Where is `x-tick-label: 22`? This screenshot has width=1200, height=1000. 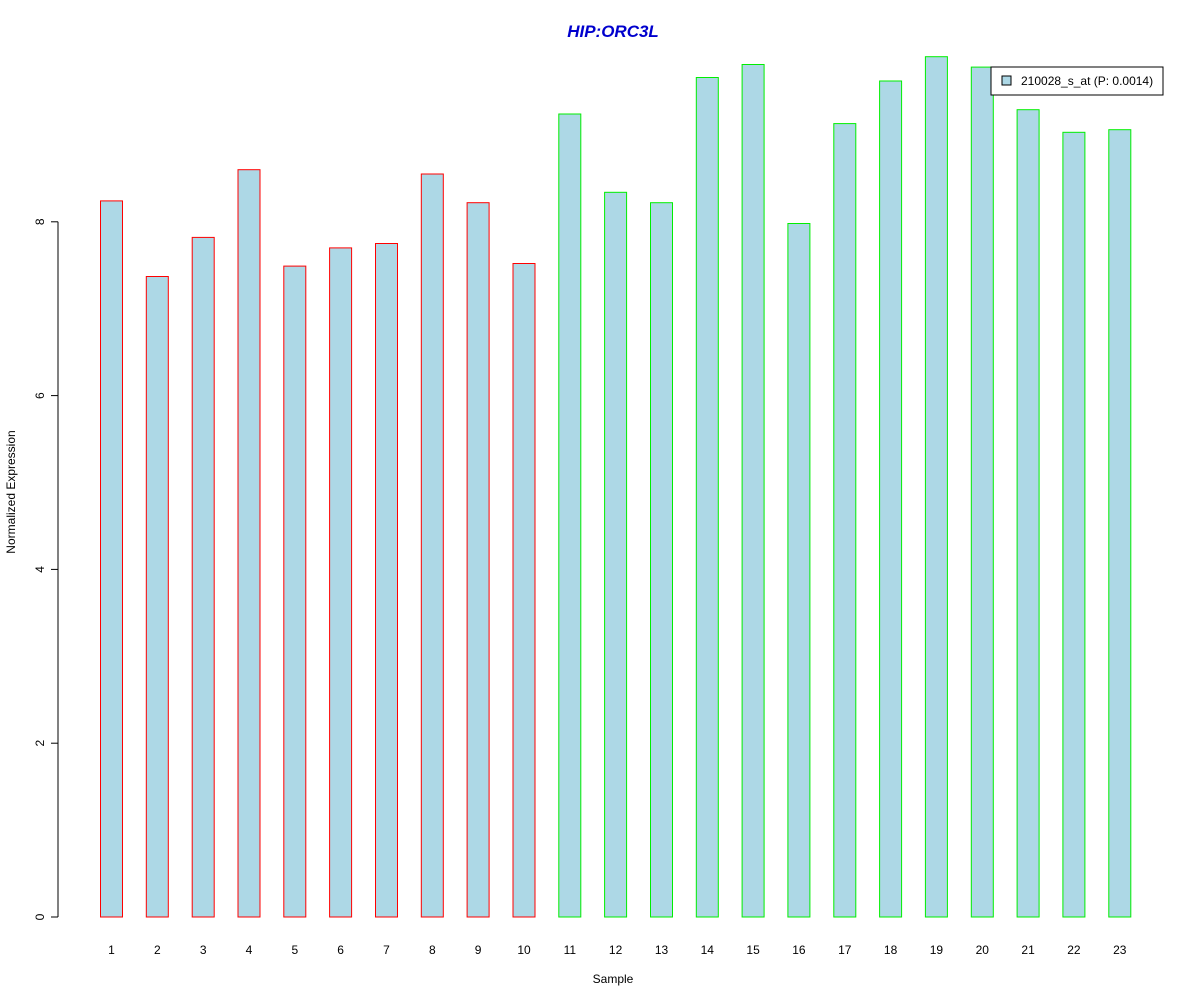
x-tick-label: 22 is located at coordinates (1074, 950).